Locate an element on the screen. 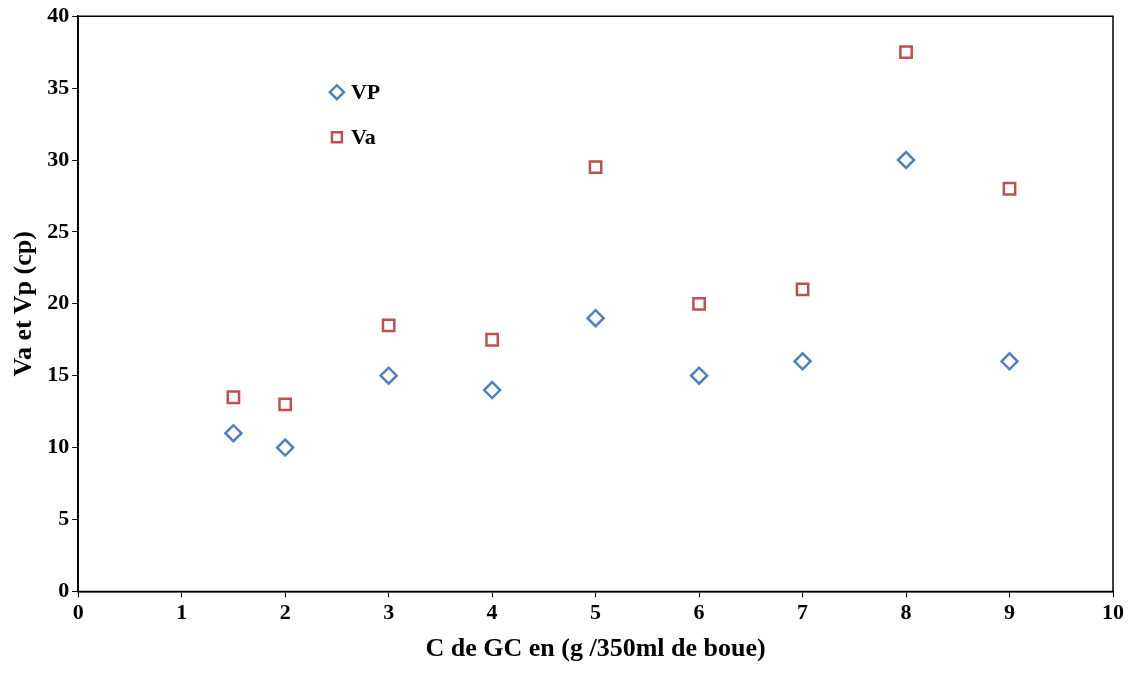 Image resolution: width=1133 pixels, height=674 pixels. y-tick-label: 40 is located at coordinates (58, 14).